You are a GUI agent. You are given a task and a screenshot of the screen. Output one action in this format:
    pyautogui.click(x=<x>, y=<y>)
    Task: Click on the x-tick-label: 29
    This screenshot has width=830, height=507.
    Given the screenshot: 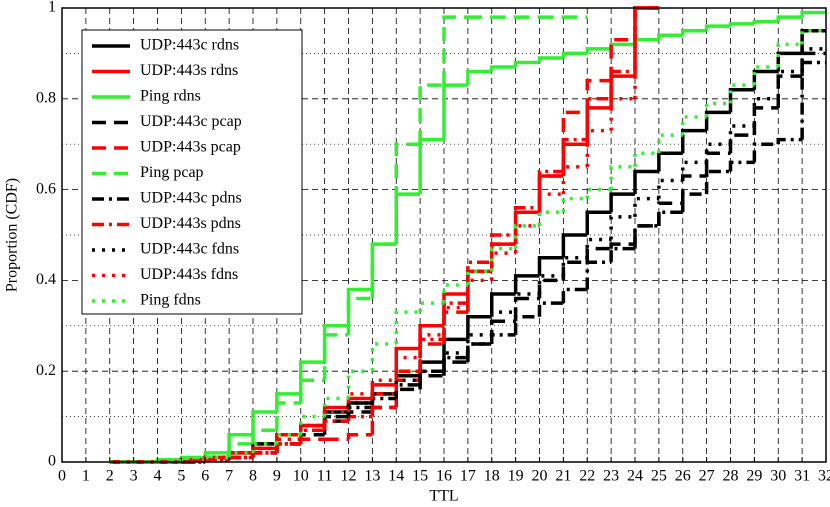 What is the action you would take?
    pyautogui.click(x=754, y=476)
    